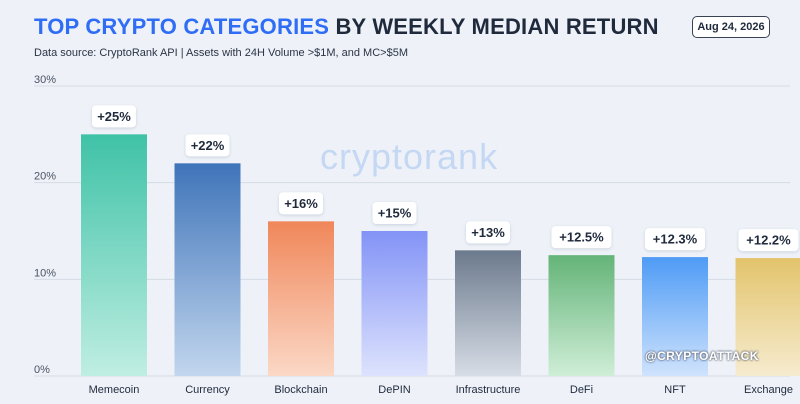  Describe the element at coordinates (182, 26) in the screenshot. I see `title-accent: TOP CRYPTO CATEGORIES` at that location.